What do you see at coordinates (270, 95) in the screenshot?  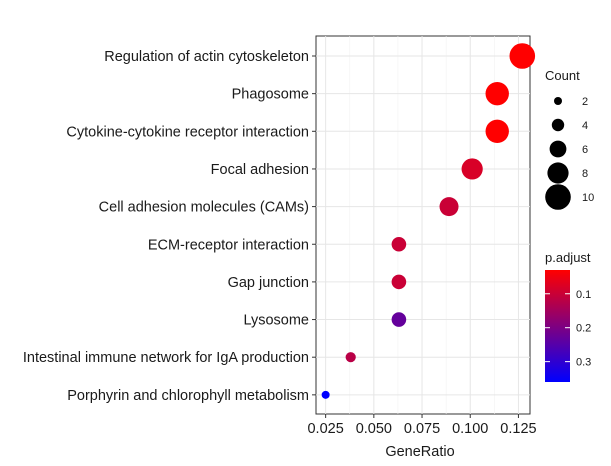 I see `y-tick-label: Phagosome` at bounding box center [270, 95].